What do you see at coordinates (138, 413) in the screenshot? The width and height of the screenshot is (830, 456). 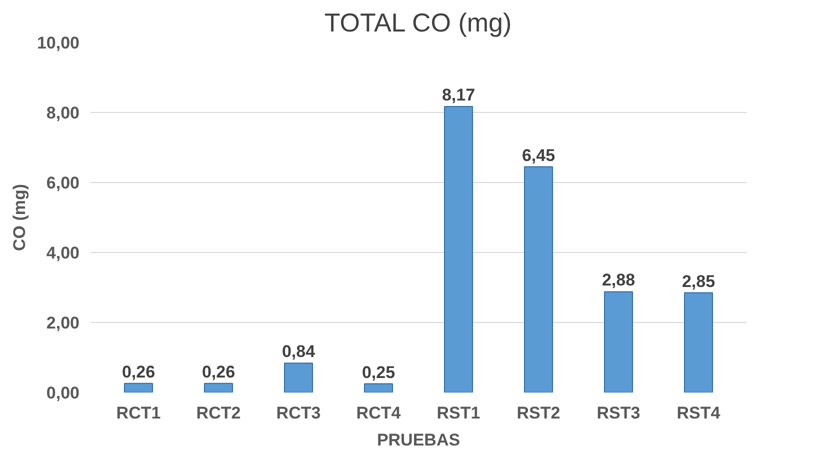 I see `x-tick-label: RCT1` at bounding box center [138, 413].